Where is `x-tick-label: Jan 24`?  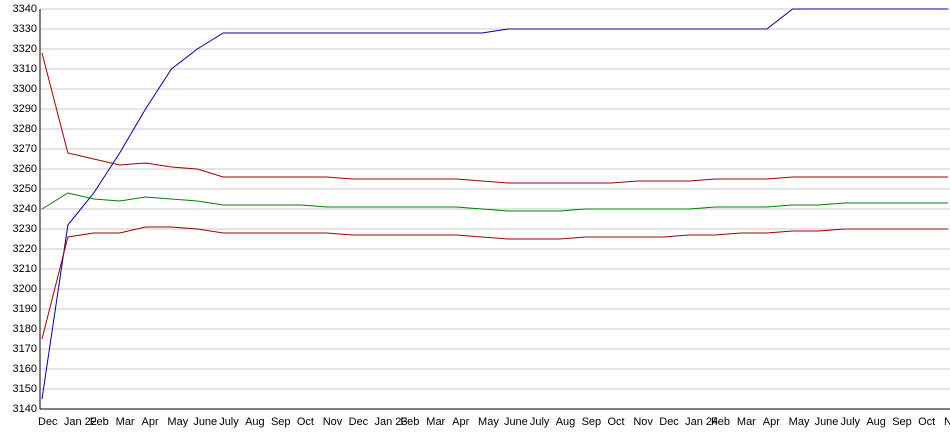
x-tick-label: Jan 24 is located at coordinates (701, 422).